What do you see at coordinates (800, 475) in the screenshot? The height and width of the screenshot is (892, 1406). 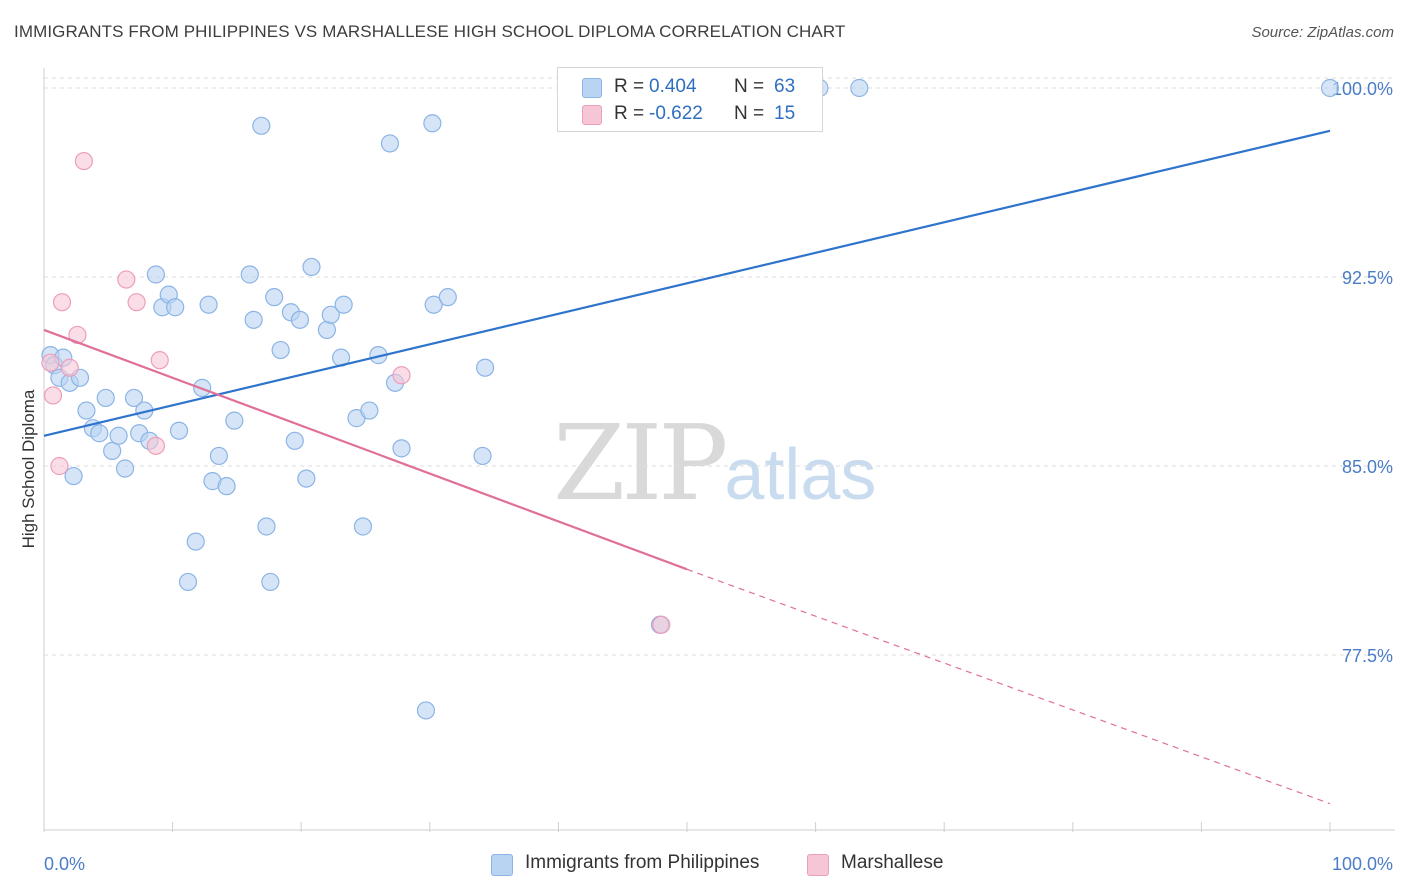 I see `watermark-atlas: atlas` at bounding box center [800, 475].